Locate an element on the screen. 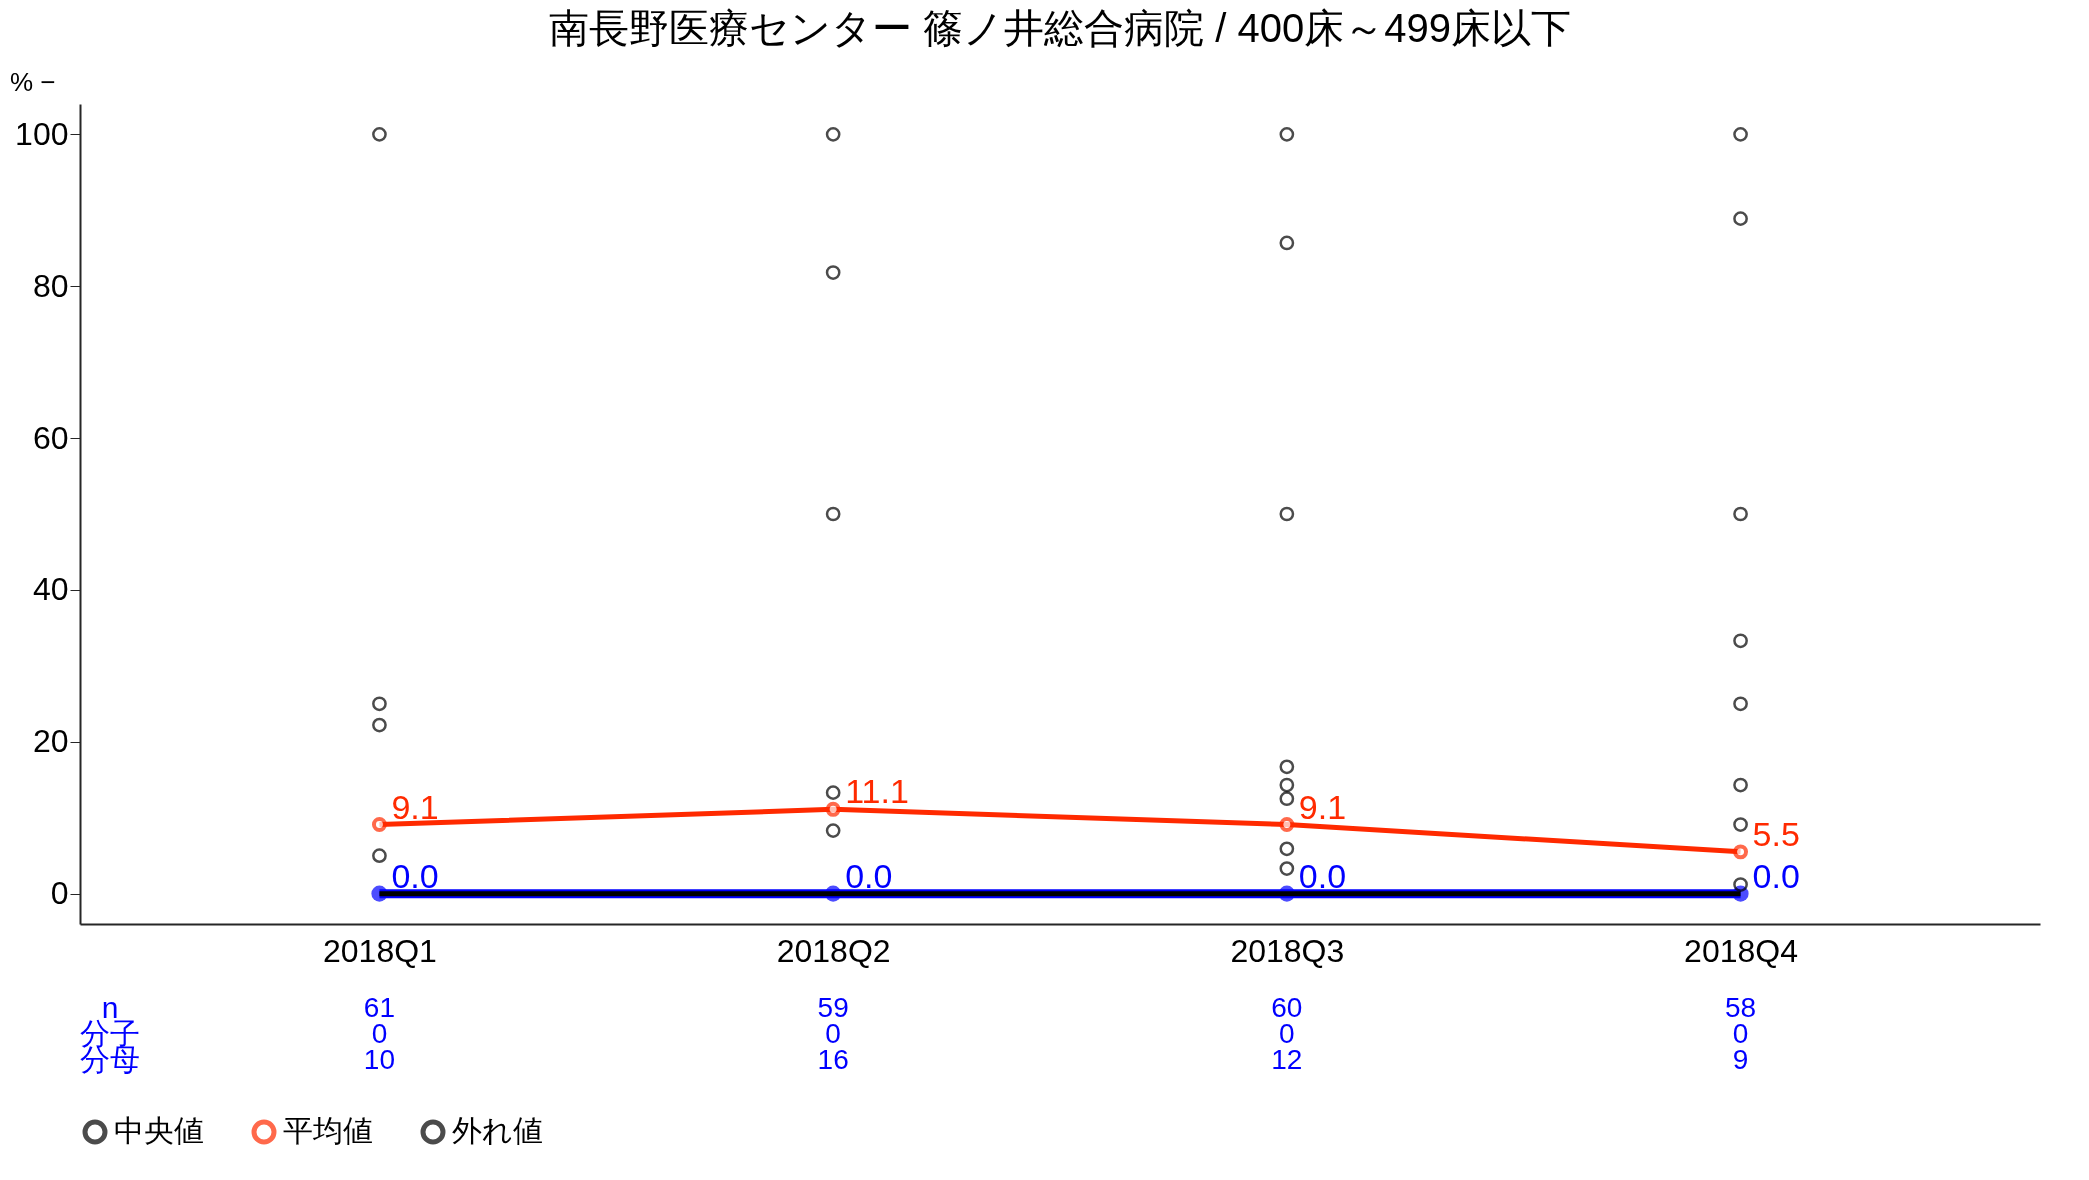 The image size is (2089, 1180). legend-label: 外れ値 is located at coordinates (497, 1130).